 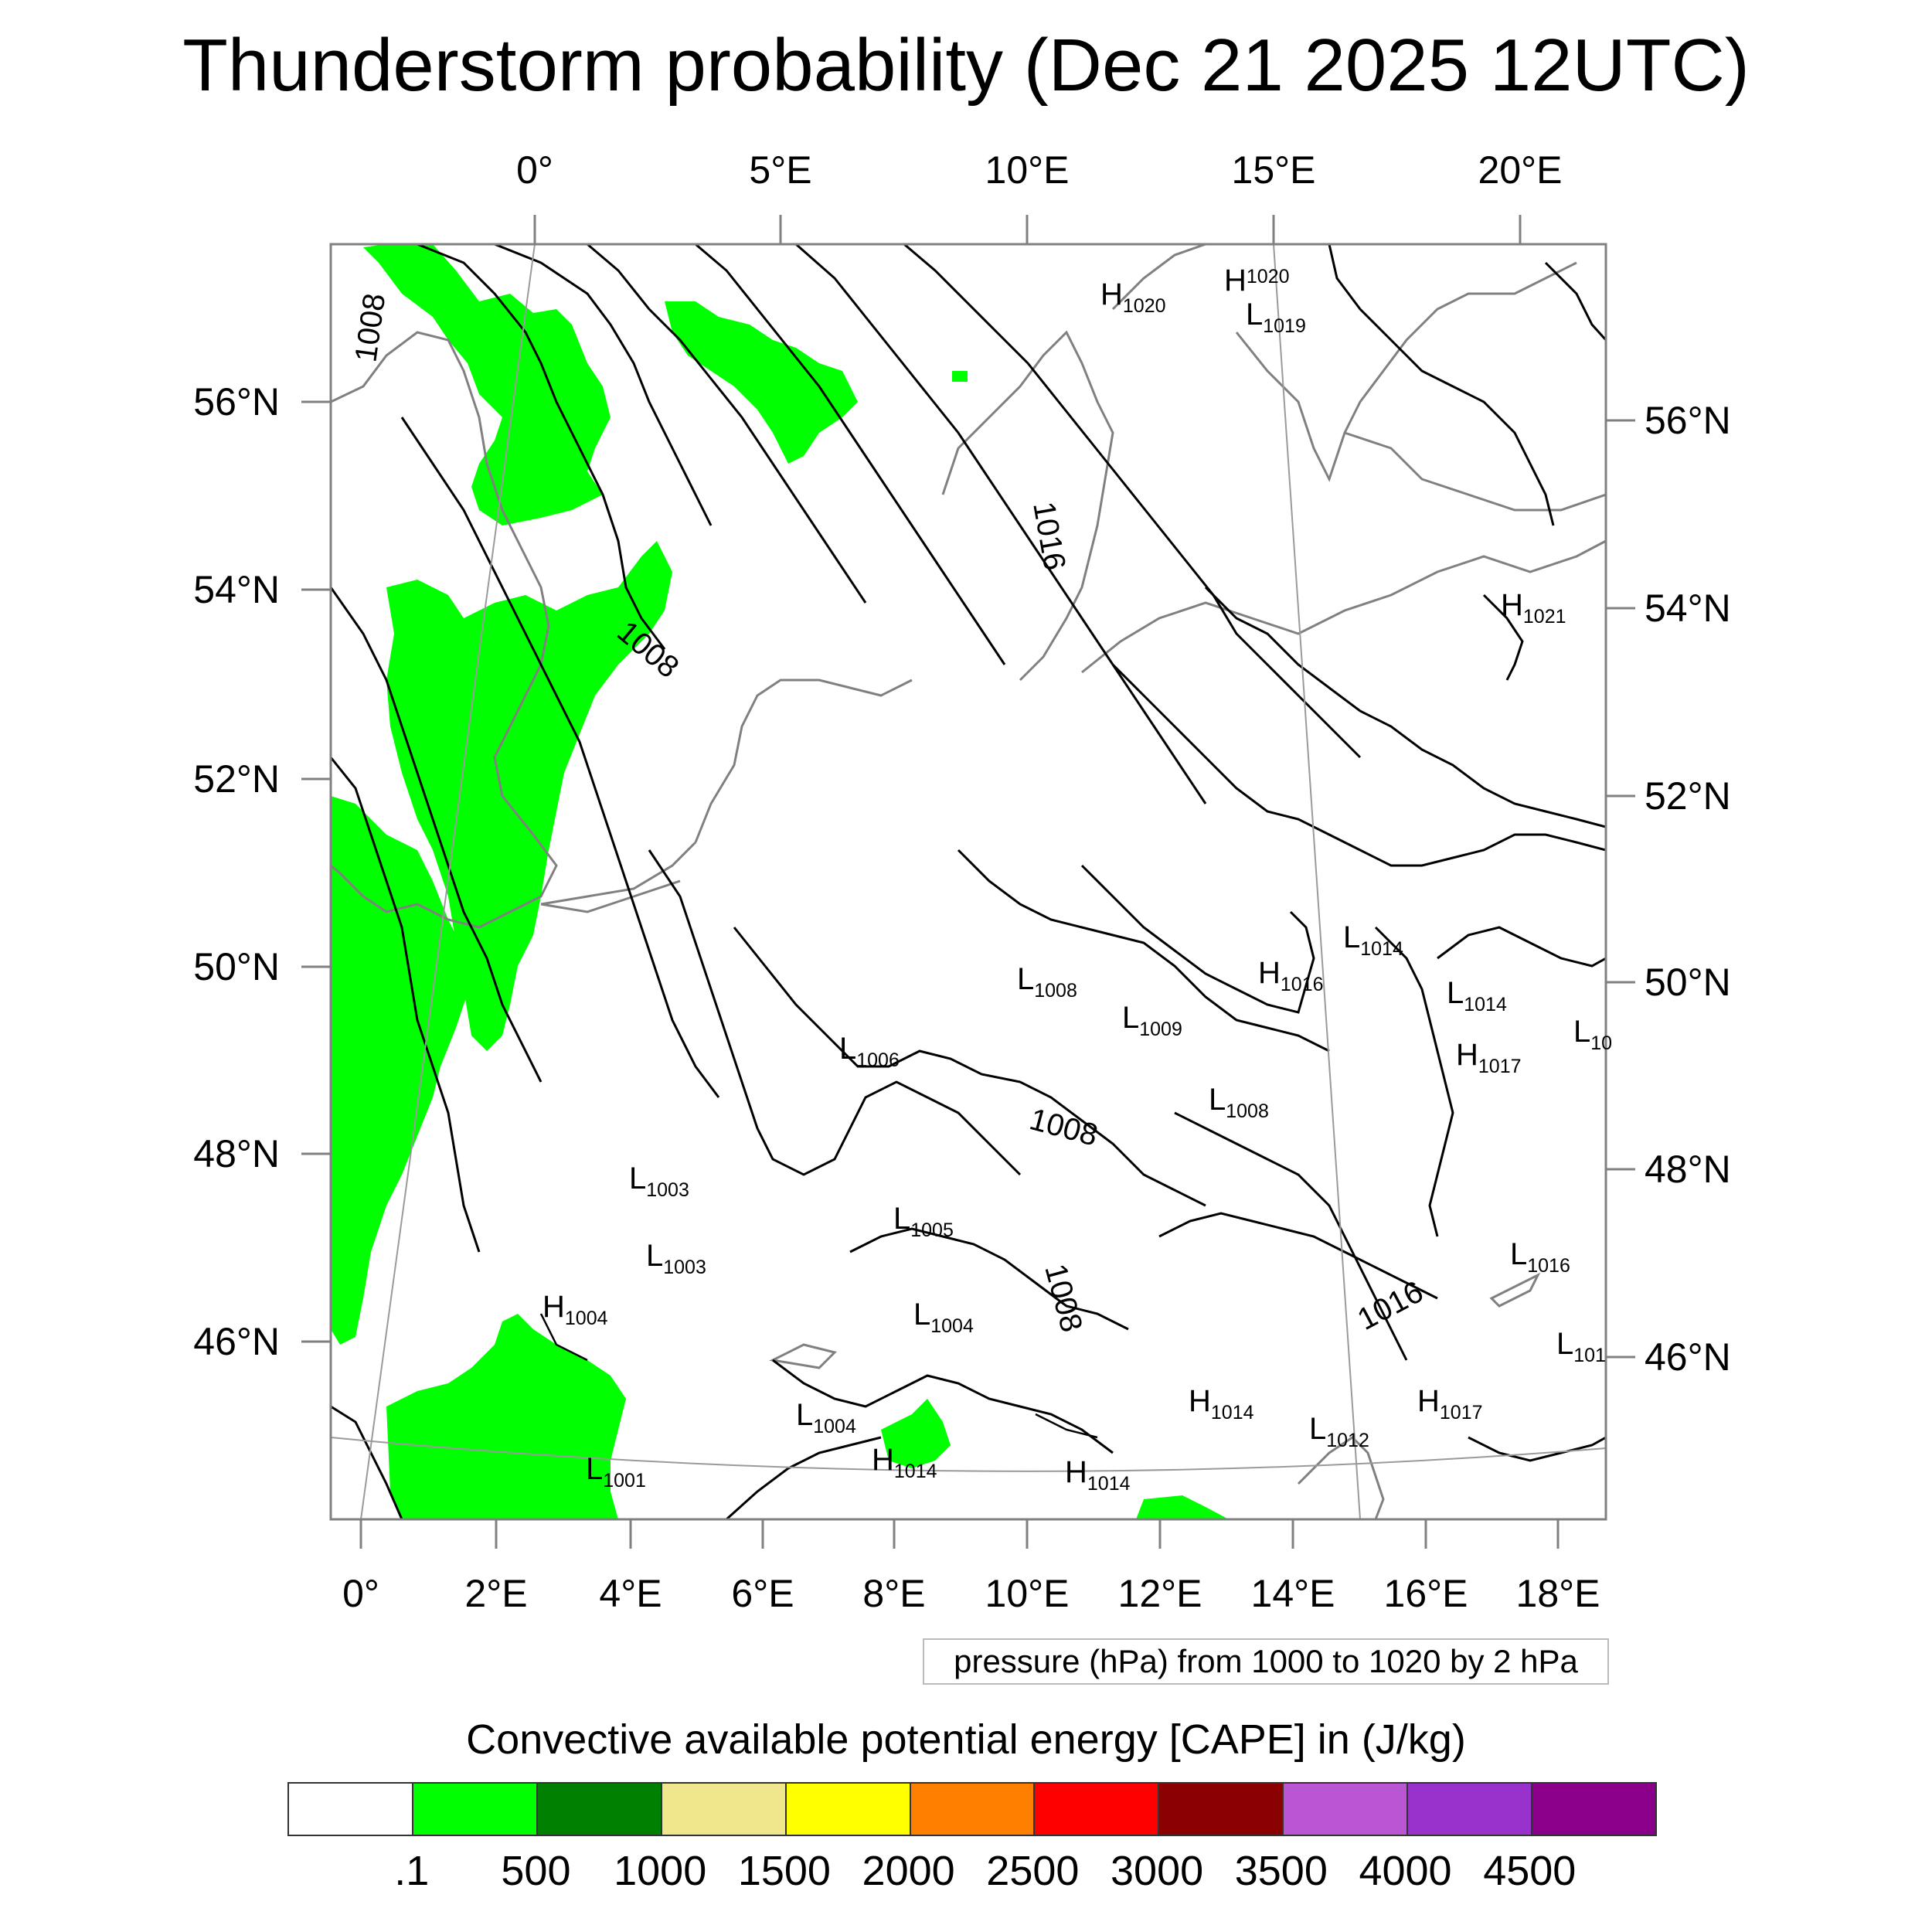 What do you see at coordinates (1593, 1035) in the screenshot?
I see `center-11: L10` at bounding box center [1593, 1035].